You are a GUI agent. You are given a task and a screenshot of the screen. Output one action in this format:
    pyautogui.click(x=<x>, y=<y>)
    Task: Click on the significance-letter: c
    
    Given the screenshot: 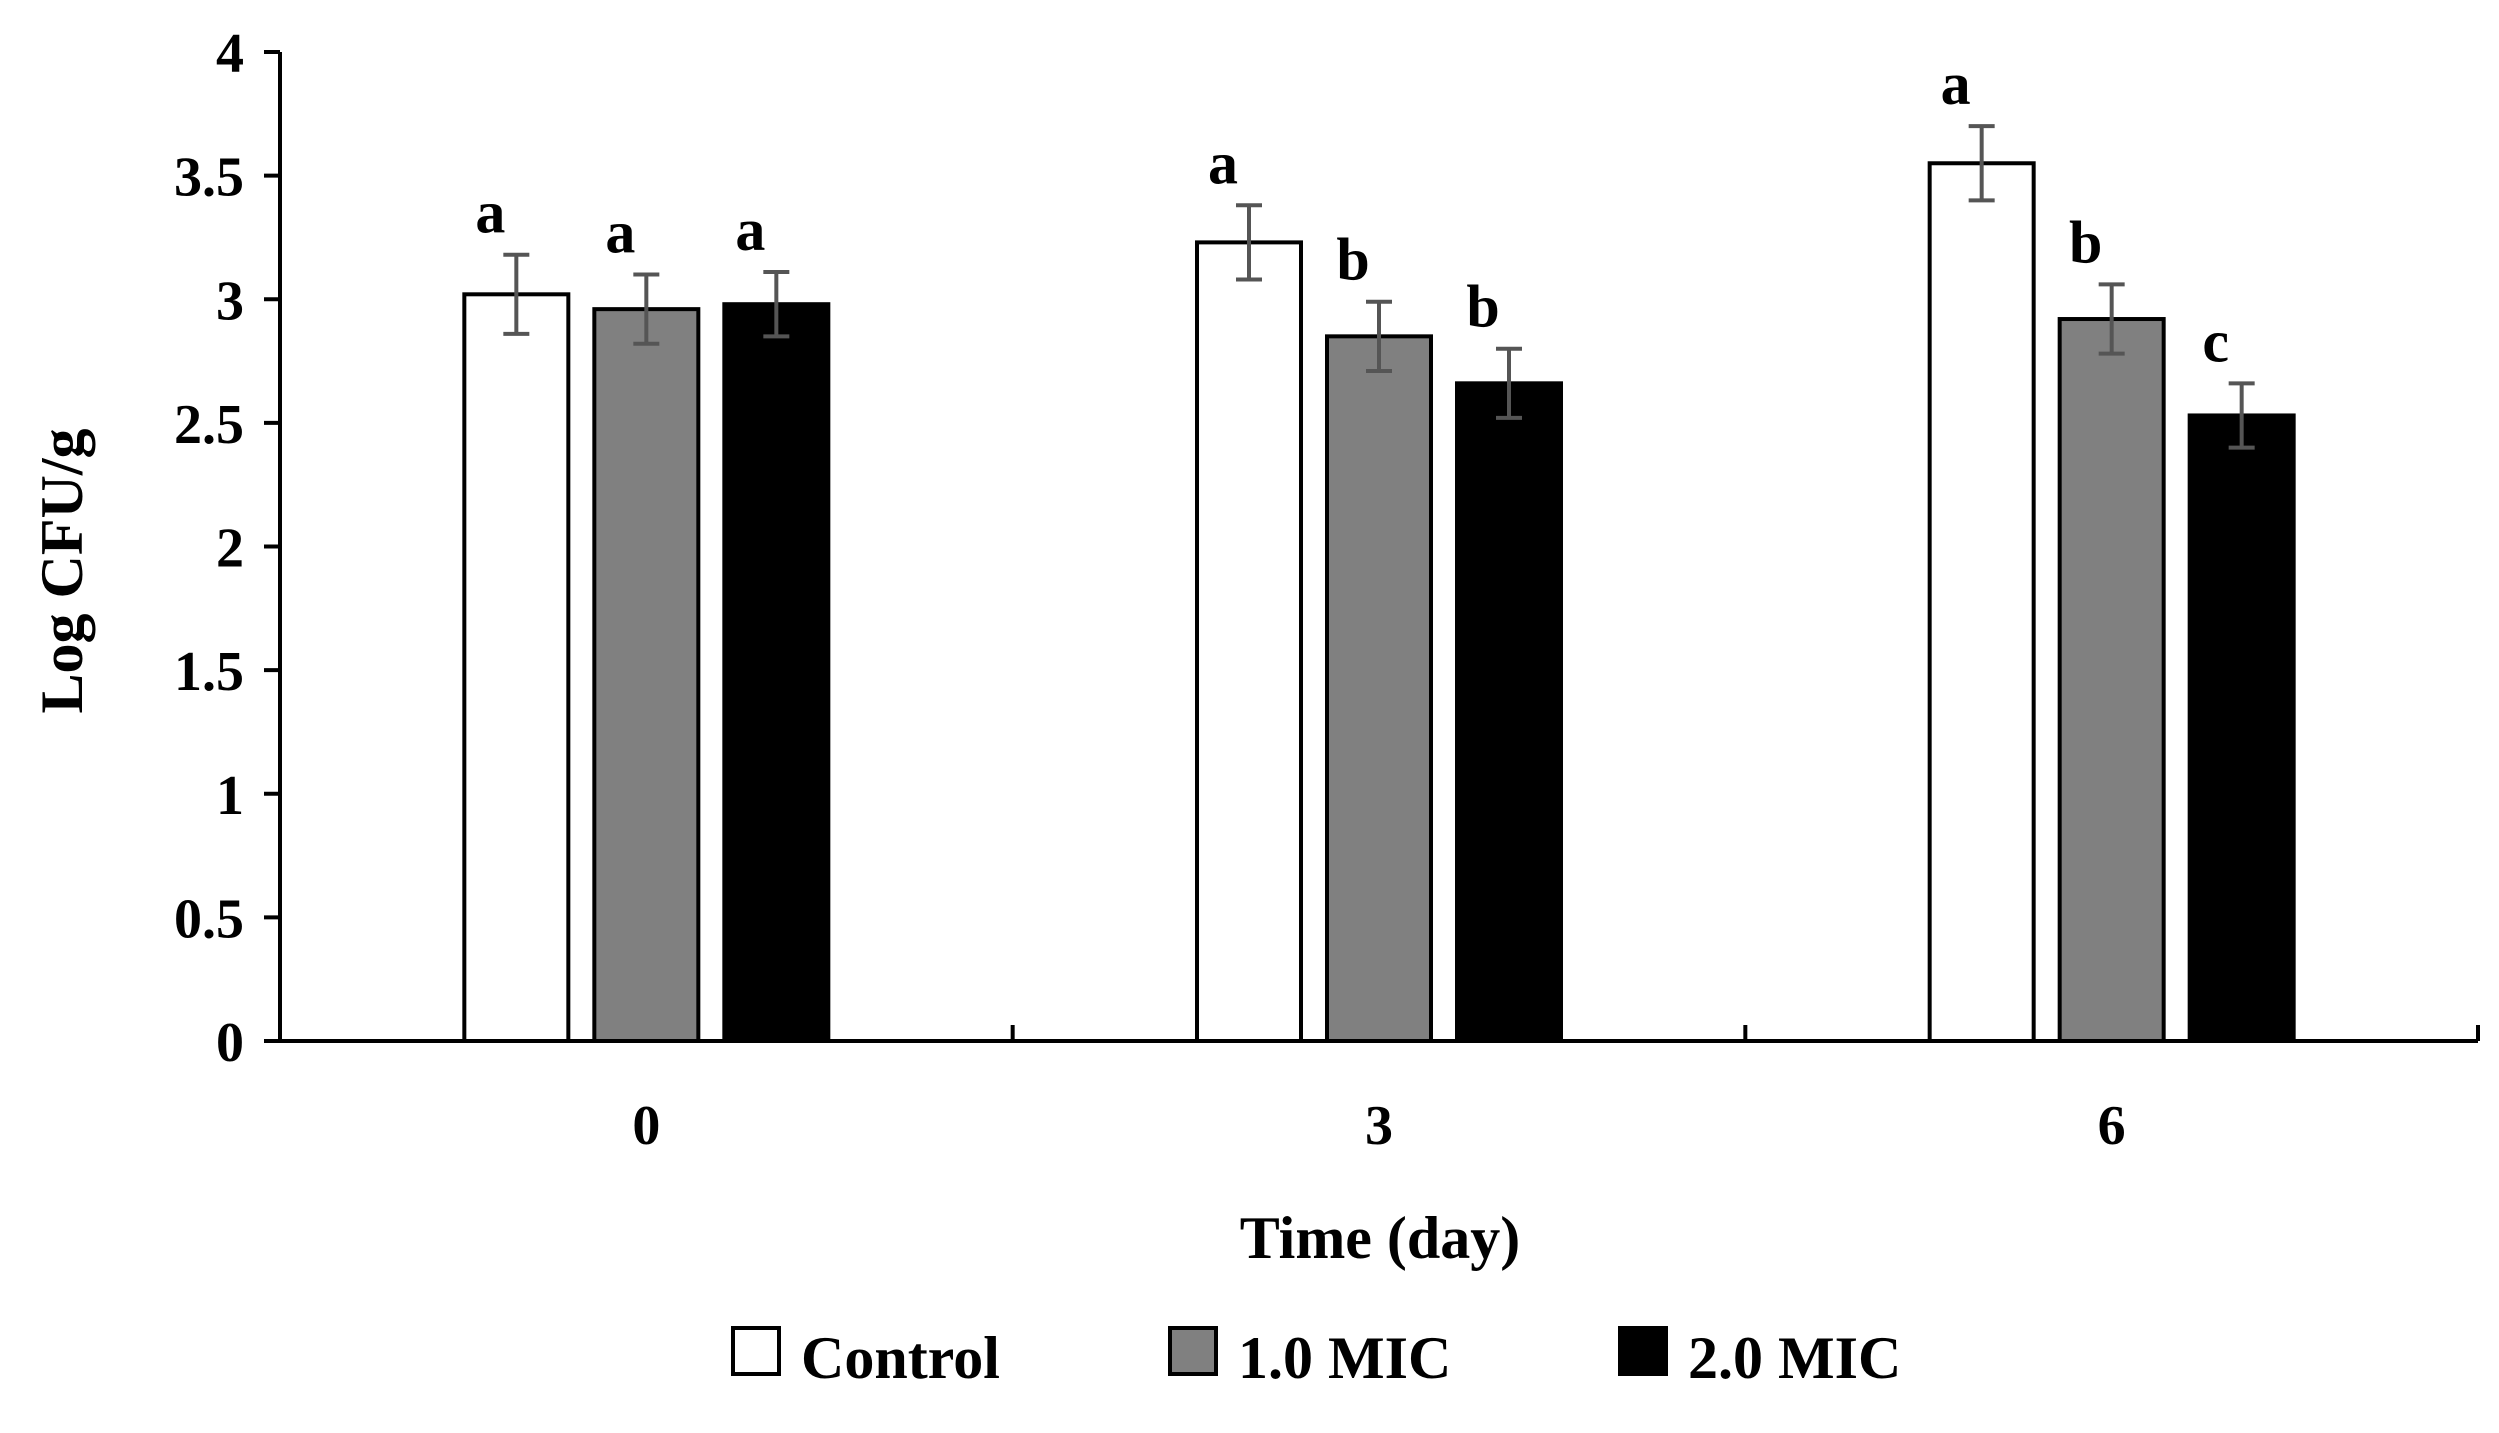 What is the action you would take?
    pyautogui.click(x=2215, y=341)
    